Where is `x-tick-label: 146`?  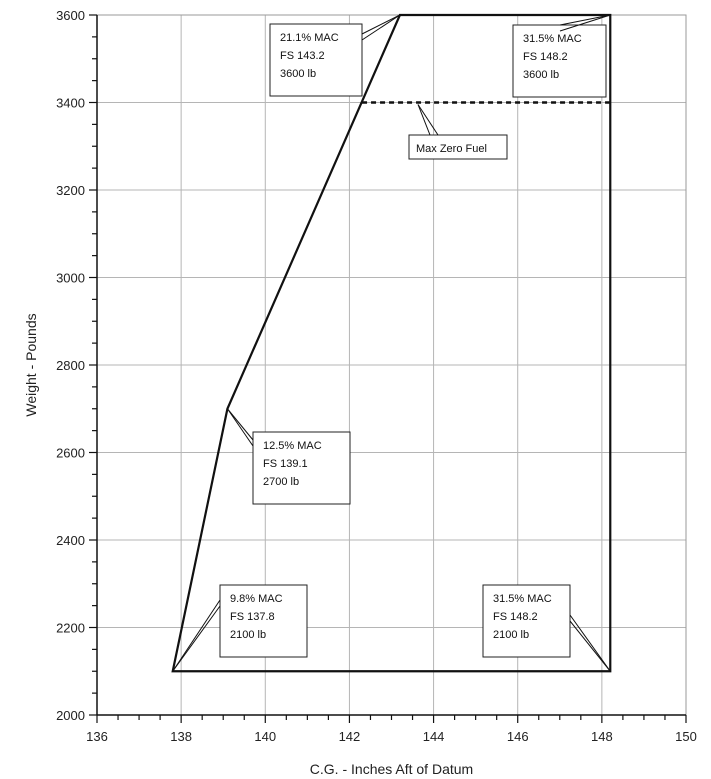
x-tick-label: 146 is located at coordinates (518, 736).